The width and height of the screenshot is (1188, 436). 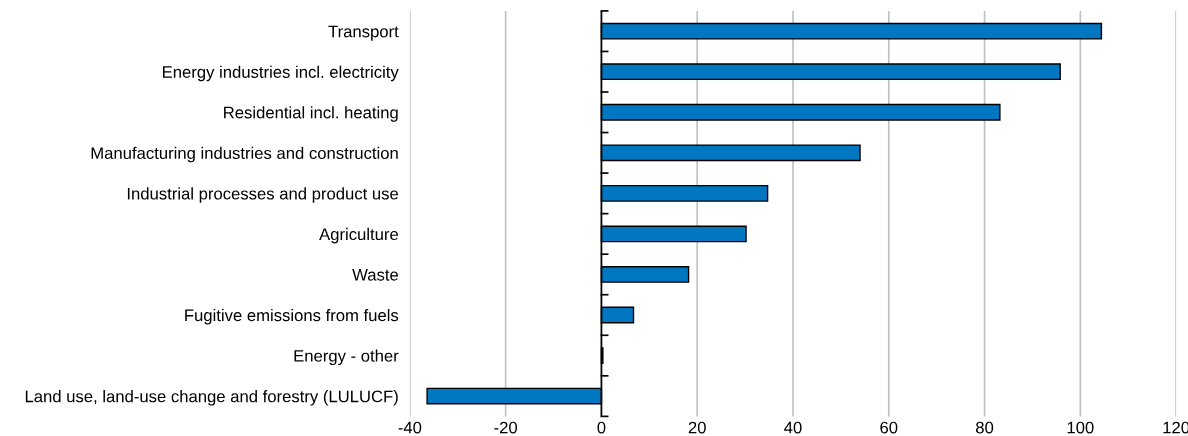 I want to click on x-tick-label: 100, so click(x=1080, y=427).